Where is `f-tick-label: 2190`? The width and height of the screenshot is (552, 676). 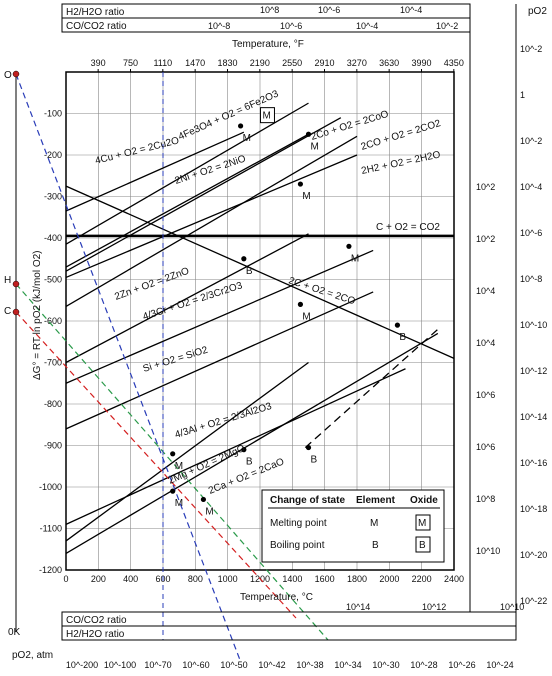
f-tick-label: 2190 is located at coordinates (260, 63).